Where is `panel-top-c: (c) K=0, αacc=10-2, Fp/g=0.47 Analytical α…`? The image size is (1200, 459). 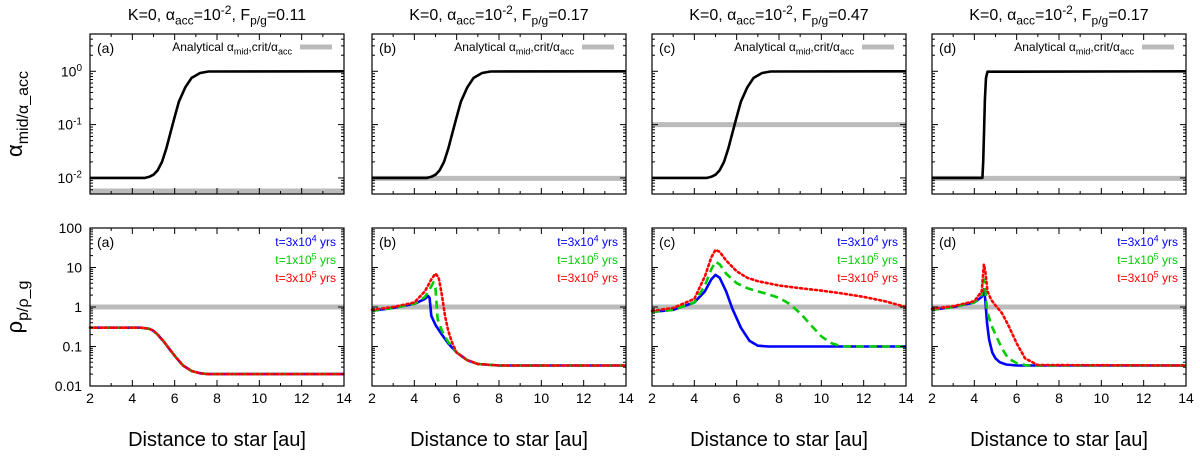 panel-top-c: (c) K=0, αacc=10-2, Fp/g=0.47 Analytical α… is located at coordinates (779, 99).